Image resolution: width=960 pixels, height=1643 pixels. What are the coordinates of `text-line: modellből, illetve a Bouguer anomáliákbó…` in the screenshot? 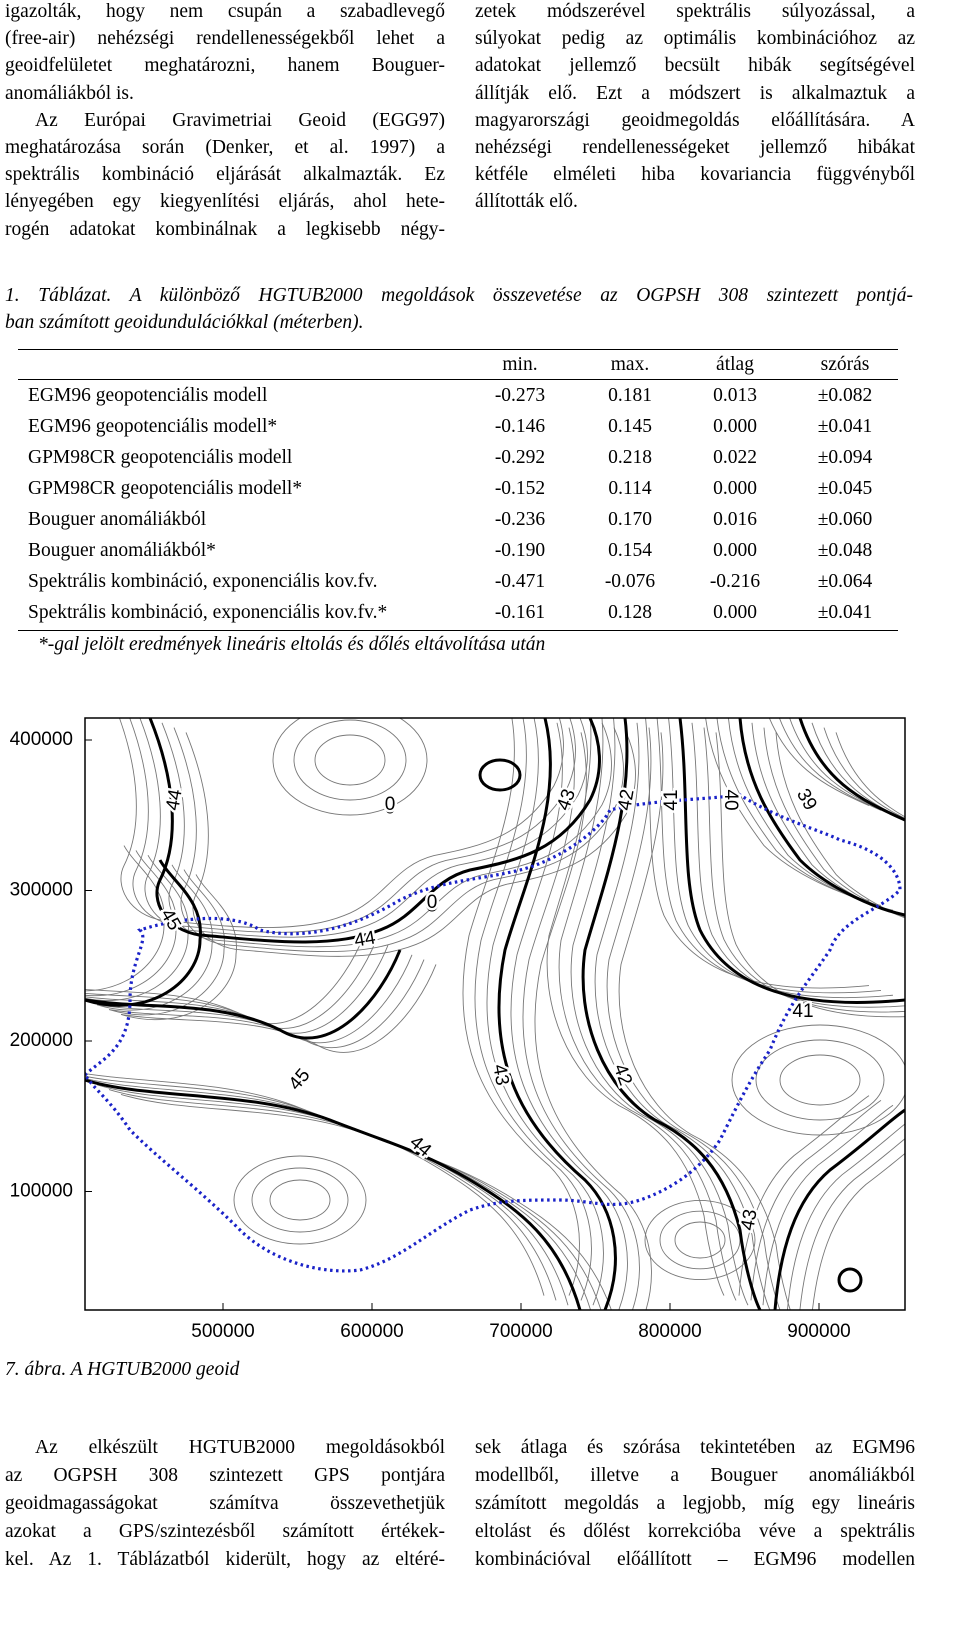 It's located at (695, 1475).